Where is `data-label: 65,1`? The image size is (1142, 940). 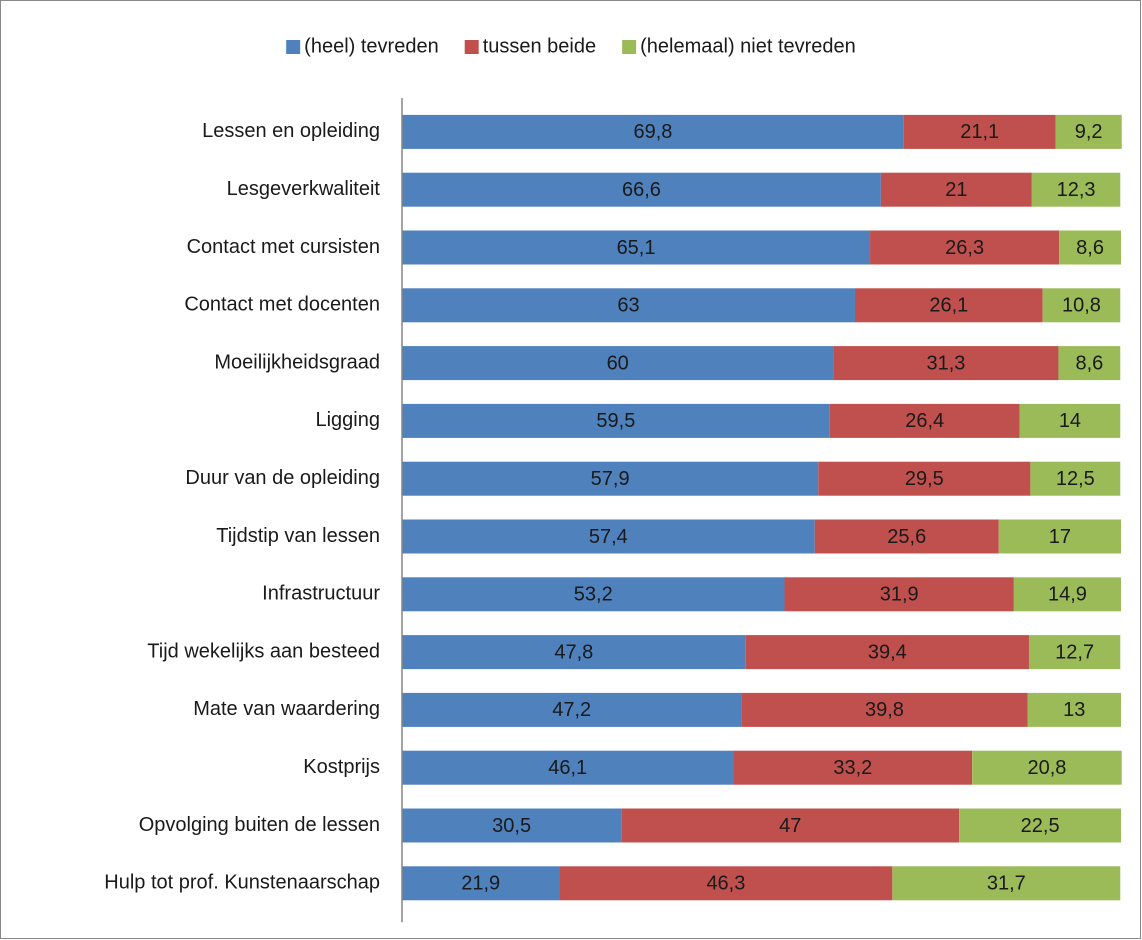
data-label: 65,1 is located at coordinates (636, 248).